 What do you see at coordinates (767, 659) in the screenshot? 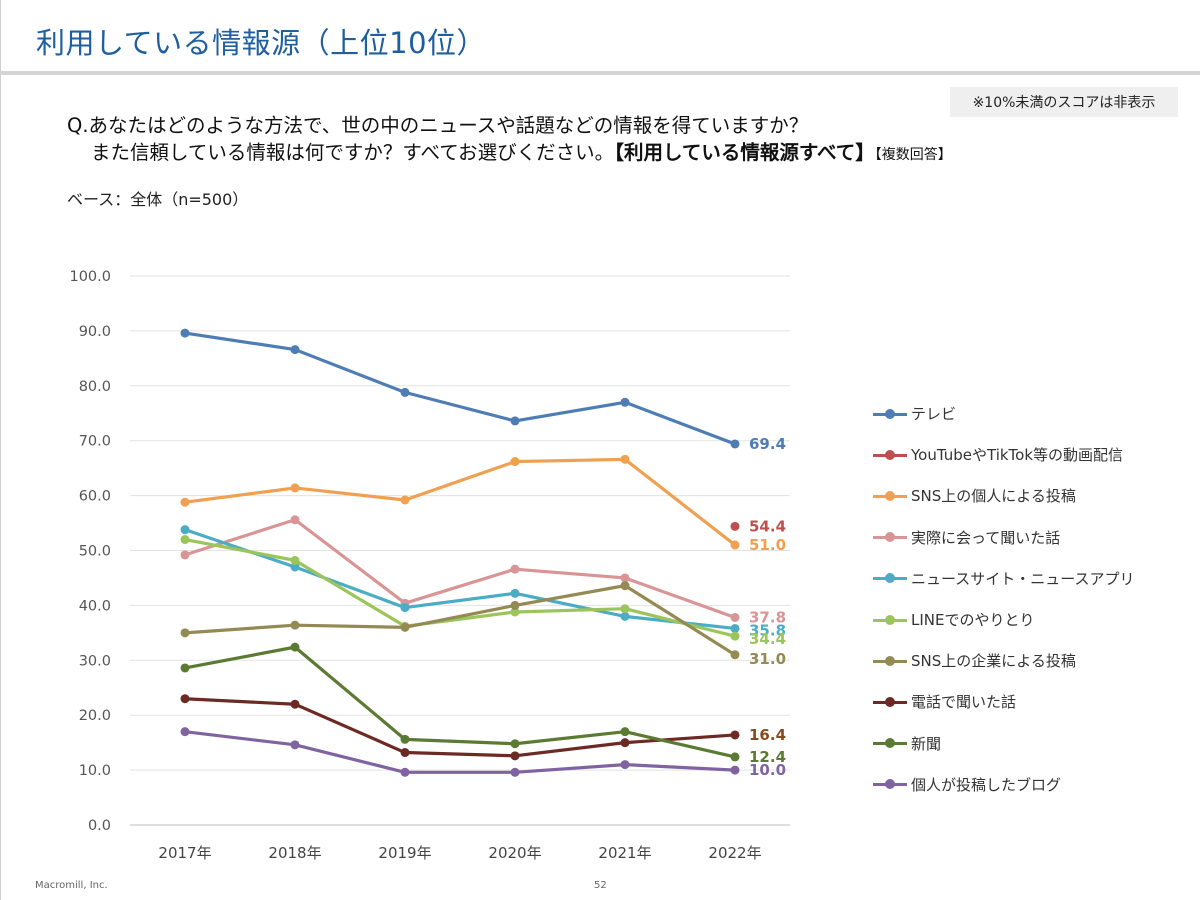
I see `end-value-label: 31.0` at bounding box center [767, 659].